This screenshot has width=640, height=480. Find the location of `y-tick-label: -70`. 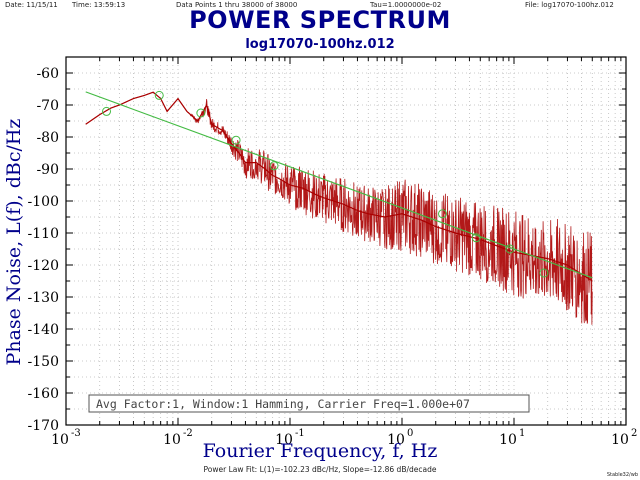

y-tick-label: -70 is located at coordinates (47, 106).